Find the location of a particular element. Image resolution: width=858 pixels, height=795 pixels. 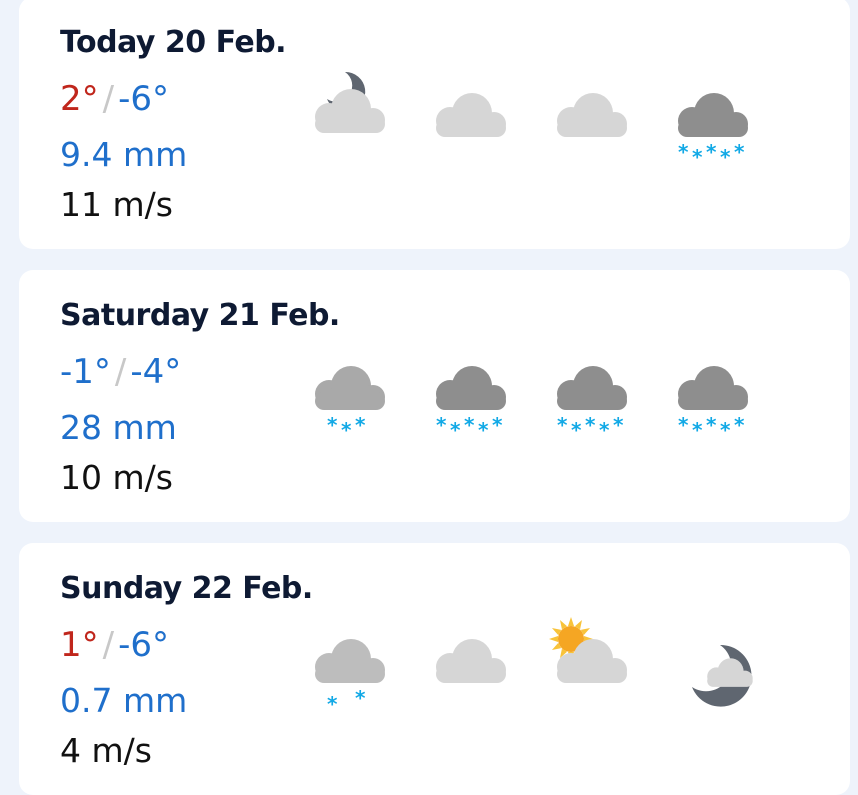

temperature-range: 2° / -6° is located at coordinates (114, 99).